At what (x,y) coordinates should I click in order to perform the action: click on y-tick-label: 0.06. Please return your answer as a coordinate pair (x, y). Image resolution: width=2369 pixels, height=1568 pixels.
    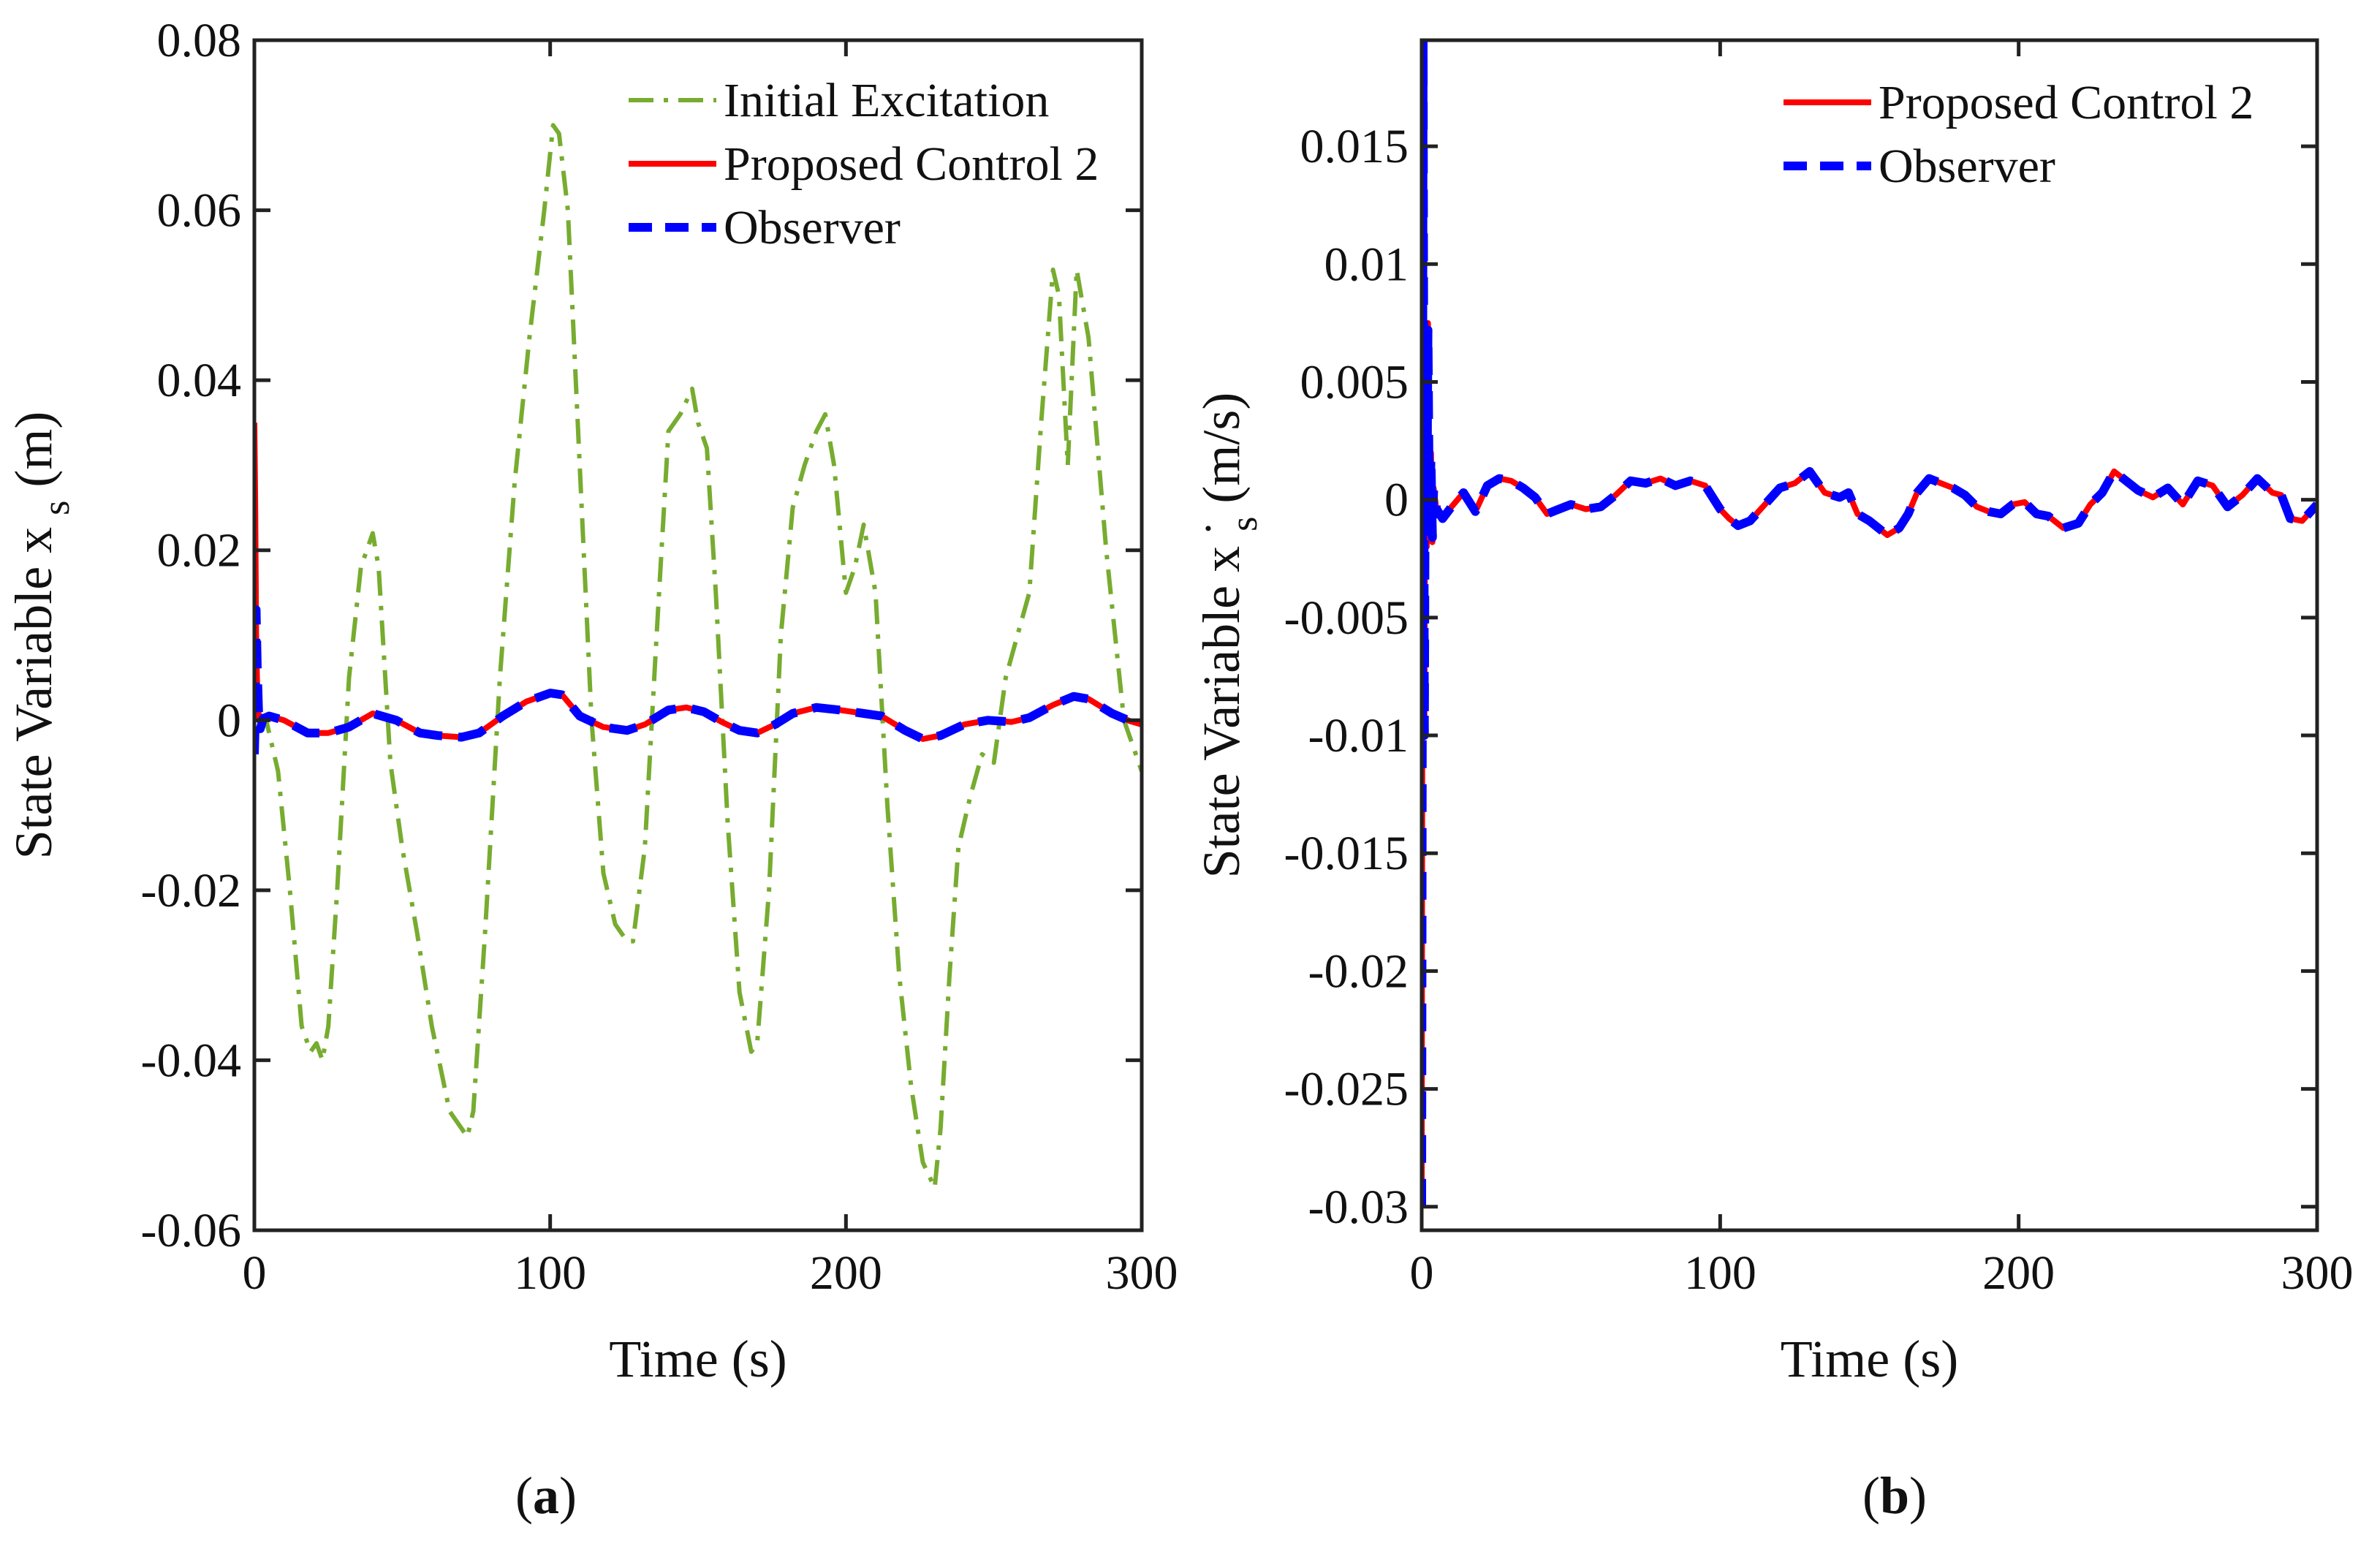
    Looking at the image, I should click on (199, 211).